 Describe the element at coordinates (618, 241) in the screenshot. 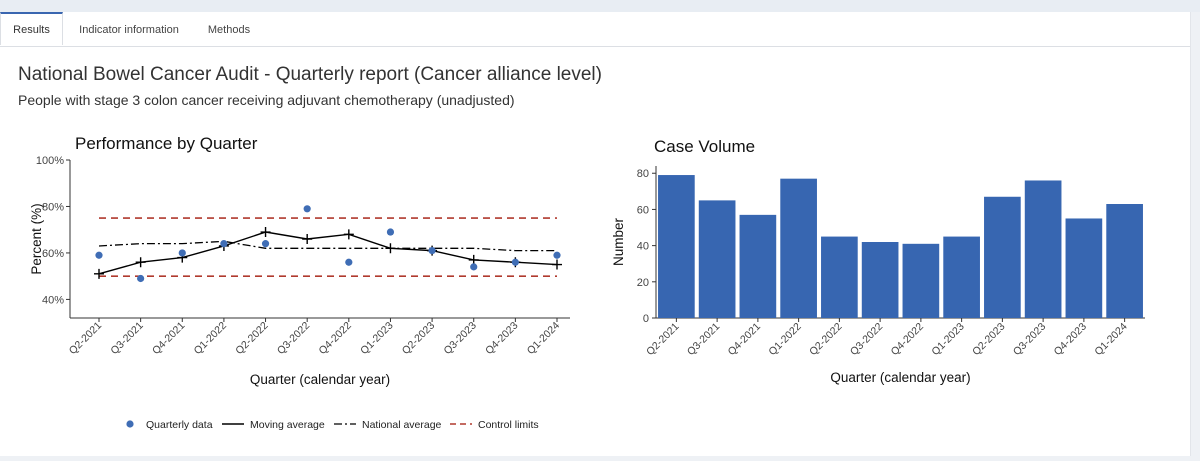

I see `y-axis-title: Number` at that location.